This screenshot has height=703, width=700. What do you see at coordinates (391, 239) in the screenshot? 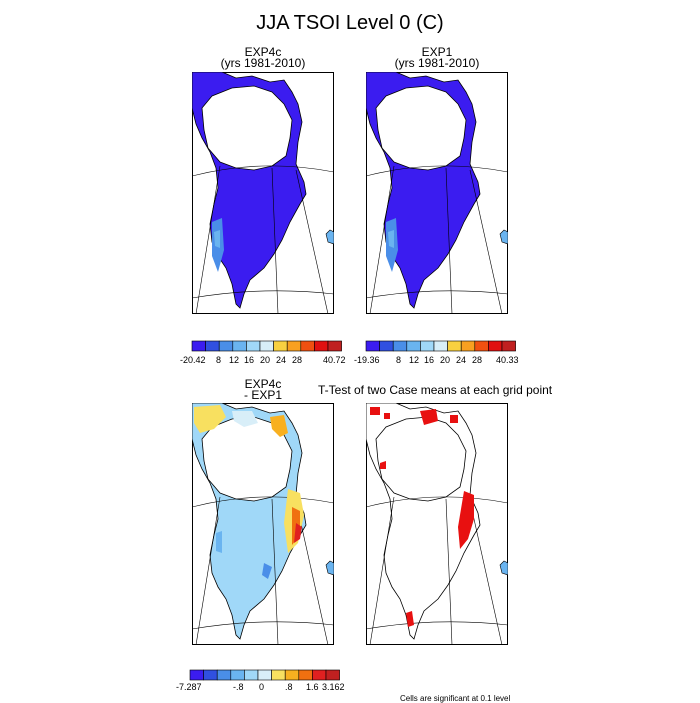
I see `exp1-sw-coast-warmest` at bounding box center [391, 239].